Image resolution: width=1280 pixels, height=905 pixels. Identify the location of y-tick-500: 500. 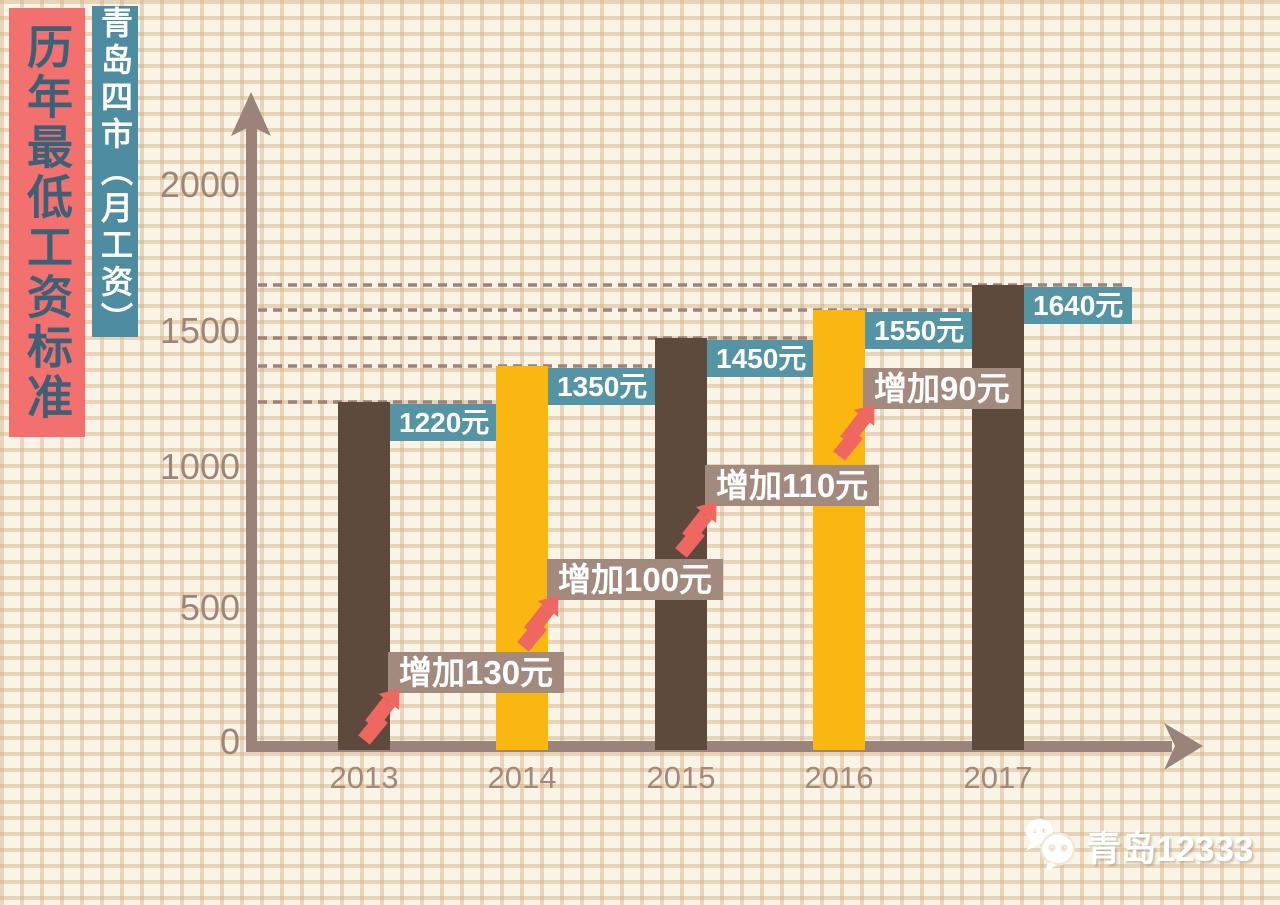
(209, 607).